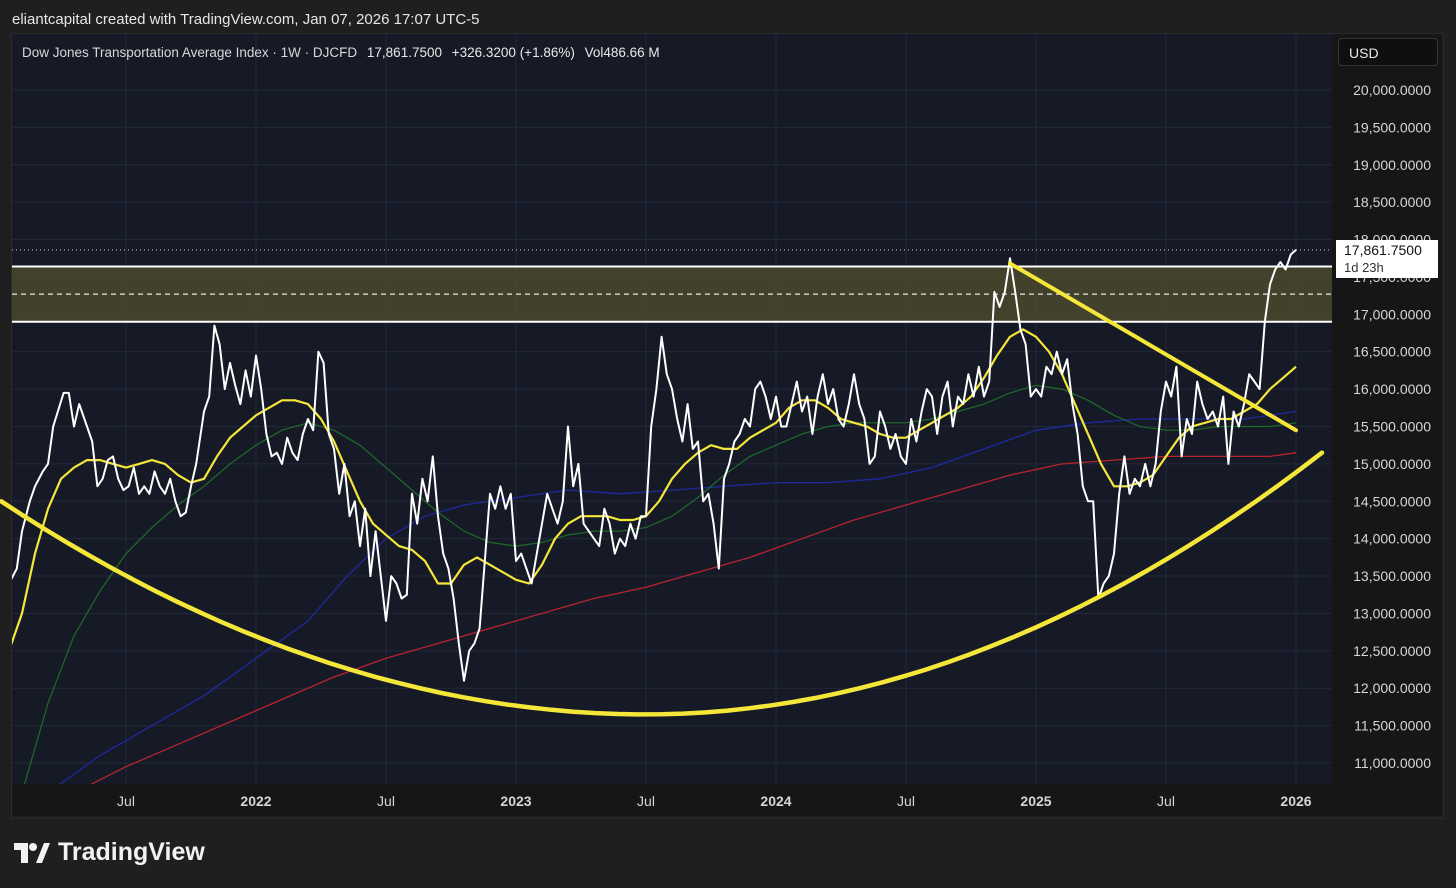 The image size is (1456, 888). What do you see at coordinates (1392, 576) in the screenshot?
I see `y-tick-label: 13,500.0000` at bounding box center [1392, 576].